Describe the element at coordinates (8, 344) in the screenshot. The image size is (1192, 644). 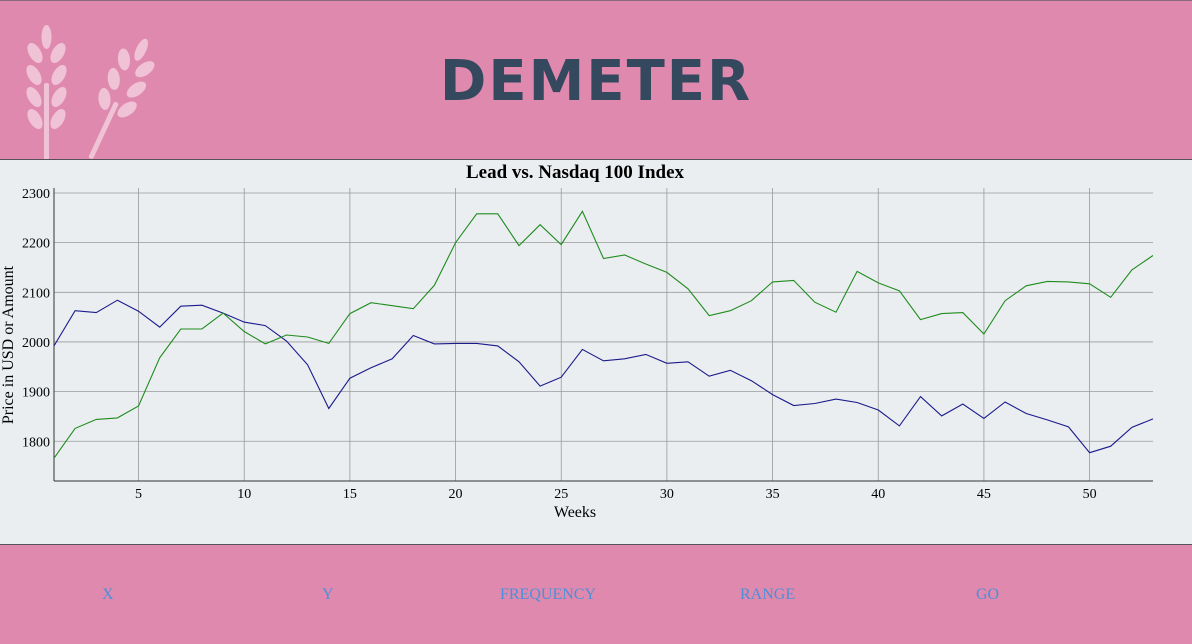
I see `y-axis-label: Price in USD or Amount` at that location.